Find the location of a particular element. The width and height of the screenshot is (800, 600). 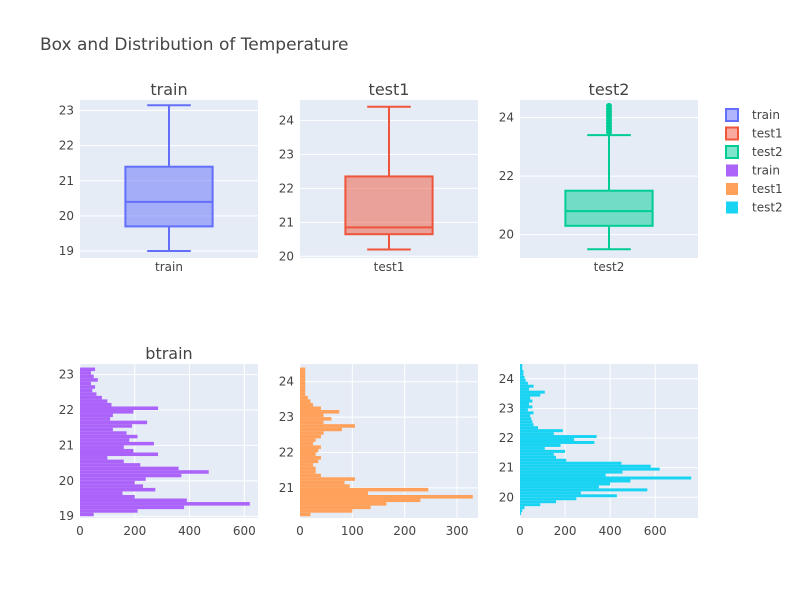

legend-item-test2-box: test2 is located at coordinates (754, 152).